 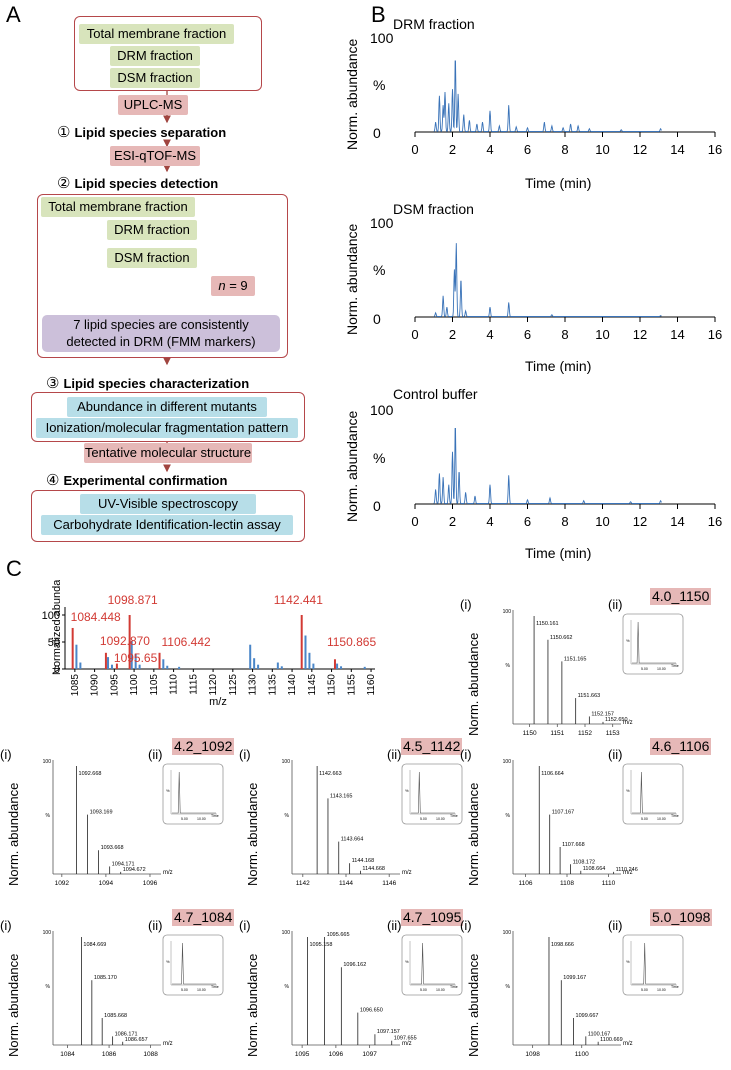 I want to click on chip-total-membrane-2: Total membrane fraction, so click(x=118, y=207).